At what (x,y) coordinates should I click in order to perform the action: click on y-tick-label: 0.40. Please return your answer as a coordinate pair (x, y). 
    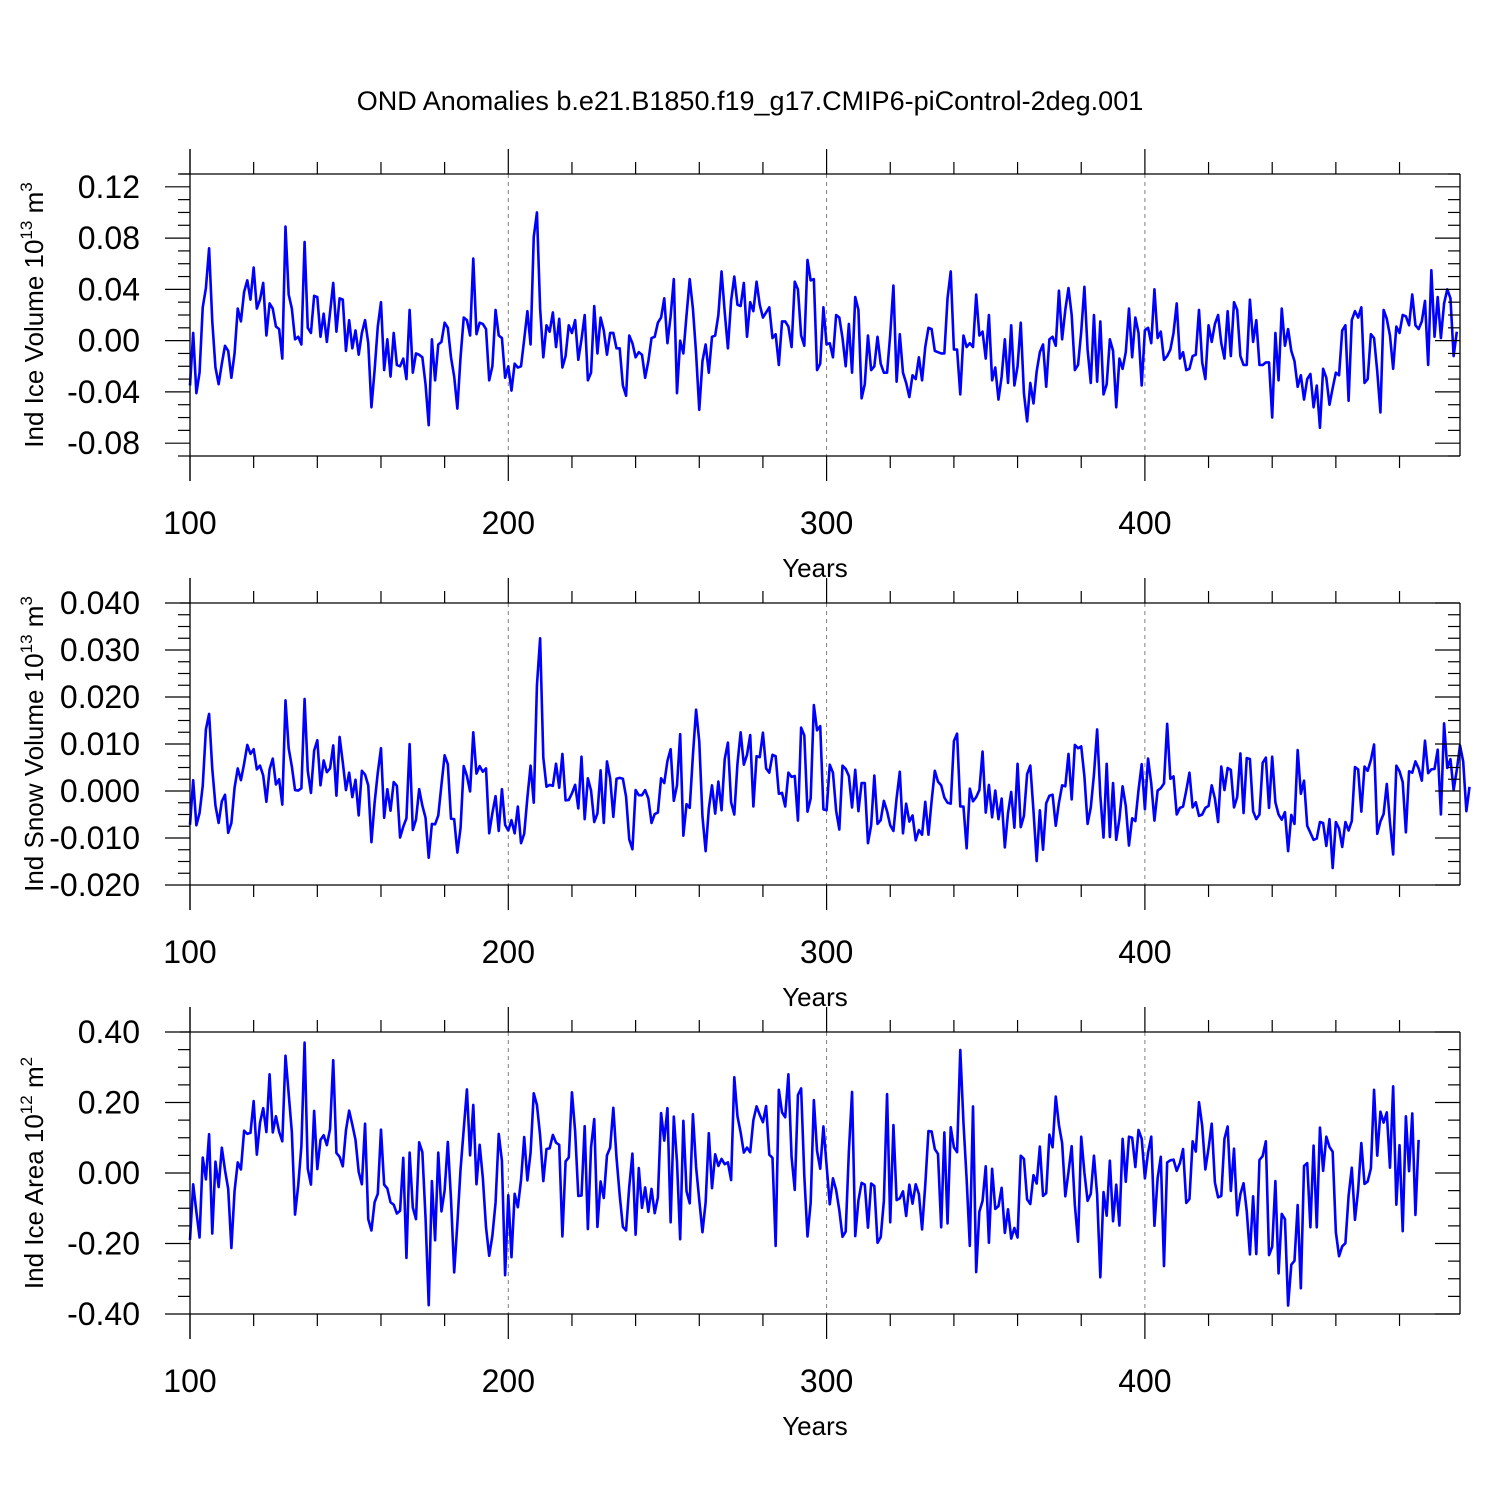
    Looking at the image, I should click on (109, 1032).